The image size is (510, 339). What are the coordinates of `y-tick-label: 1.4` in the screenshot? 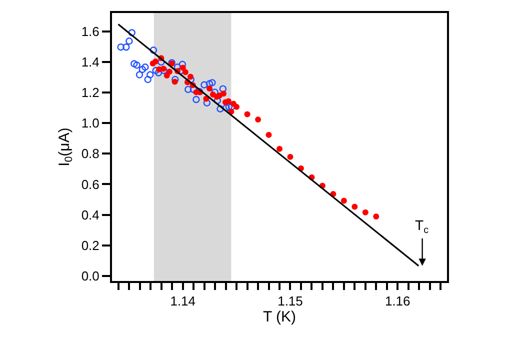 It's located at (90, 62).